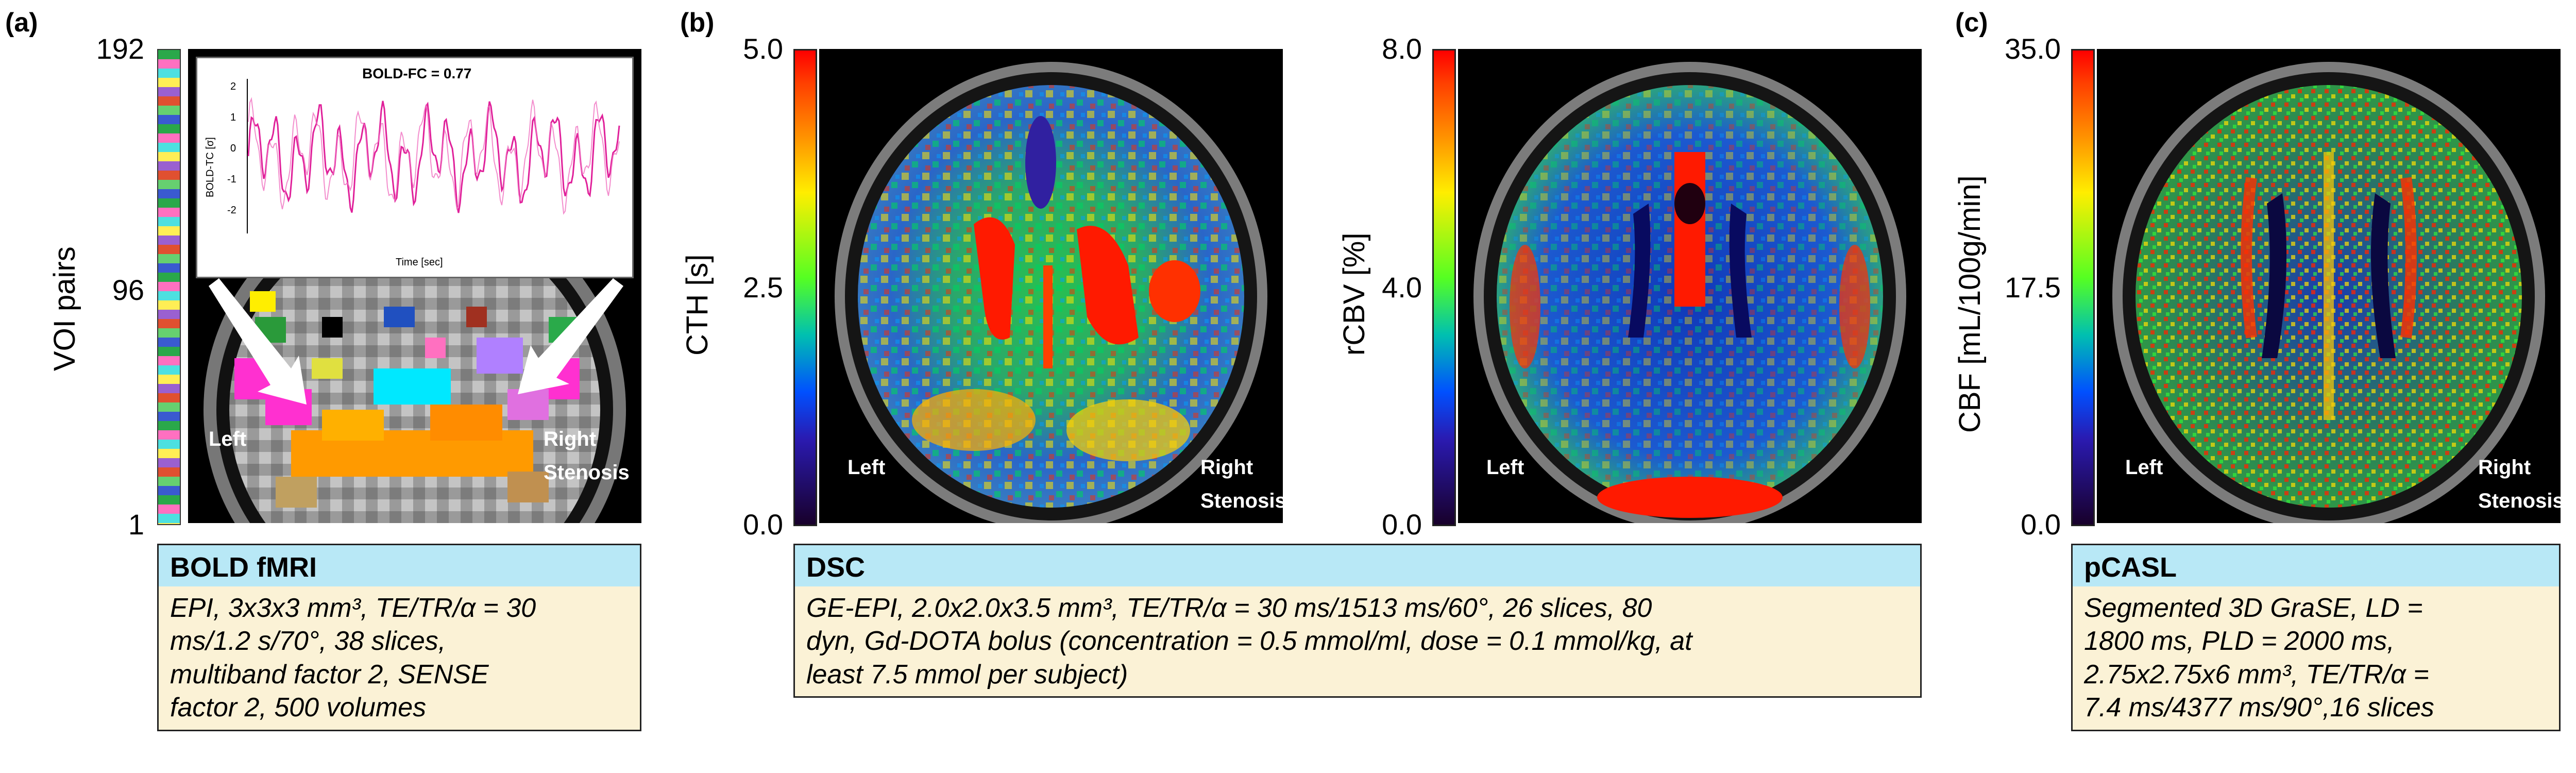 The height and width of the screenshot is (773, 2576). What do you see at coordinates (697, 23) in the screenshot?
I see `panel-b-letter: (b)` at bounding box center [697, 23].